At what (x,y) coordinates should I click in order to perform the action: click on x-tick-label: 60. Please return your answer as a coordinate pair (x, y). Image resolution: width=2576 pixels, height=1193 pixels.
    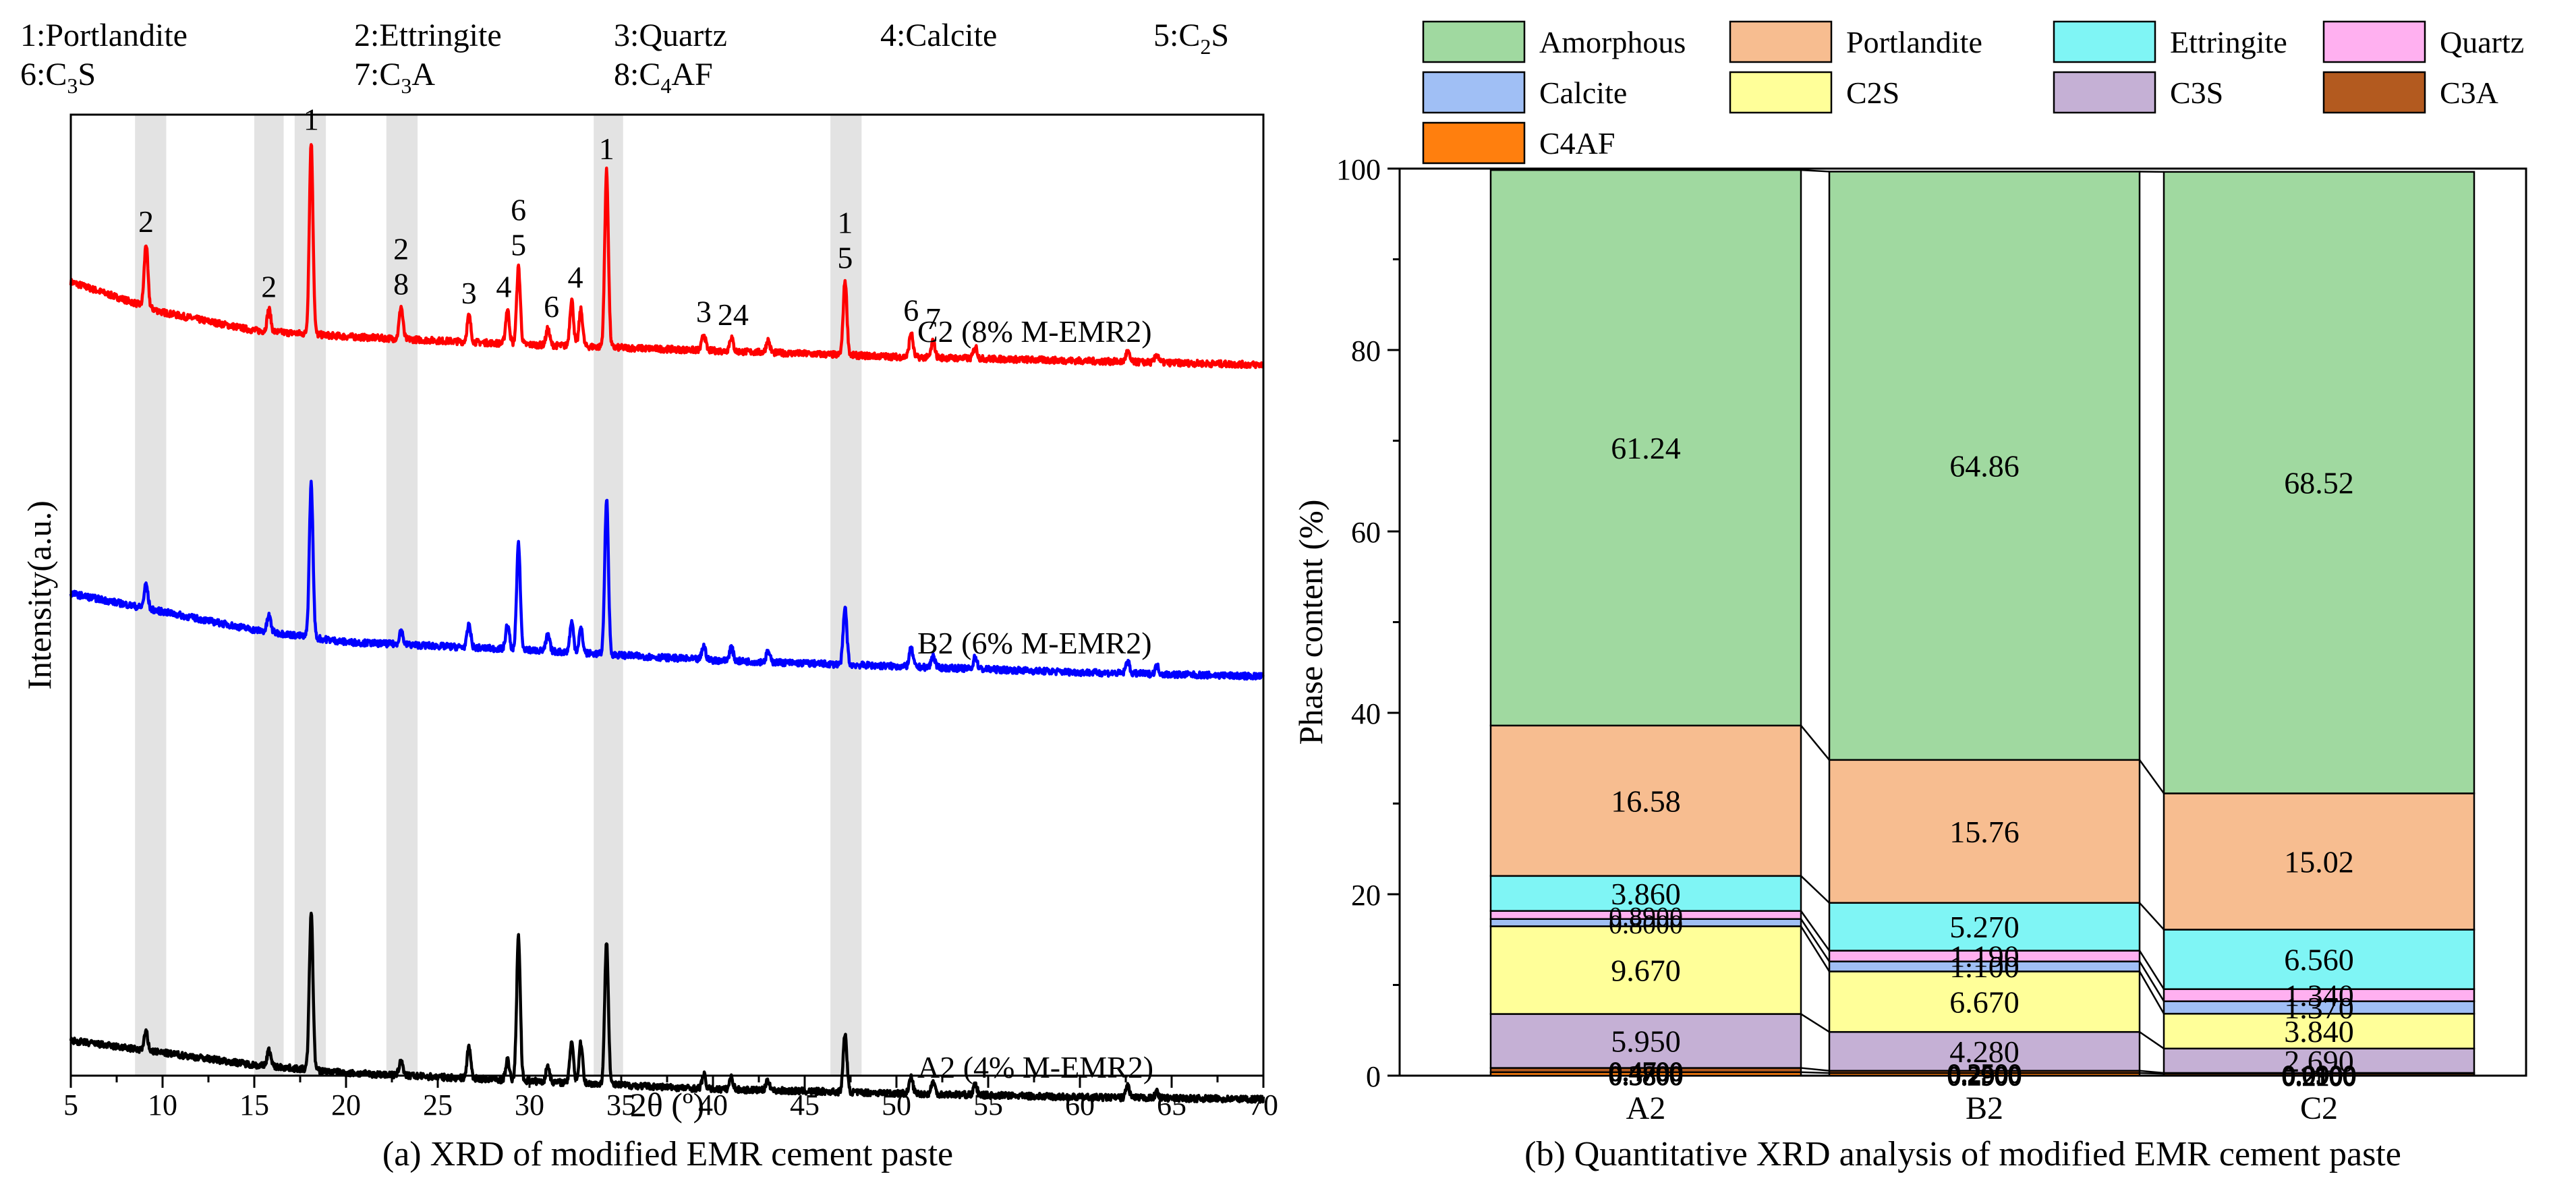
    Looking at the image, I should click on (1080, 1105).